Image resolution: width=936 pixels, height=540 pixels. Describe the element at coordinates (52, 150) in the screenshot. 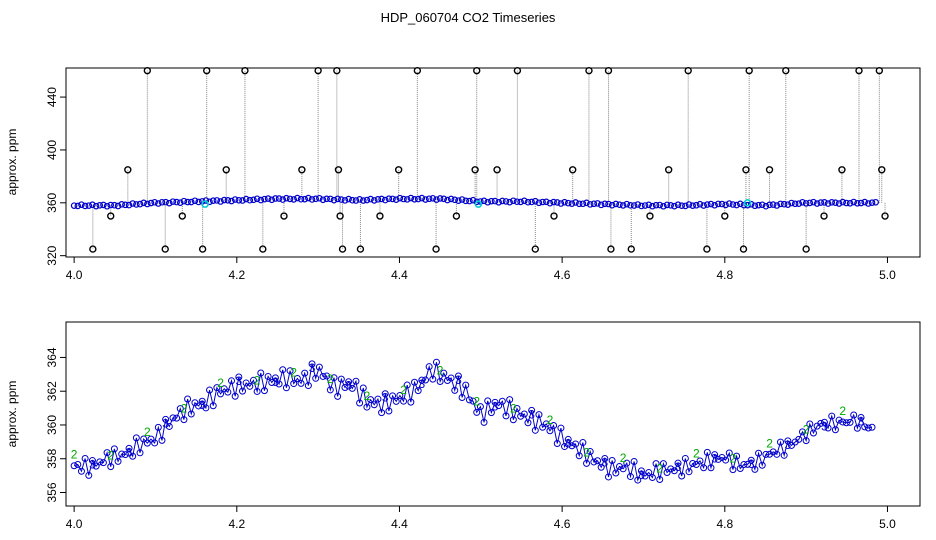

I see `y-tick-label: 400` at that location.